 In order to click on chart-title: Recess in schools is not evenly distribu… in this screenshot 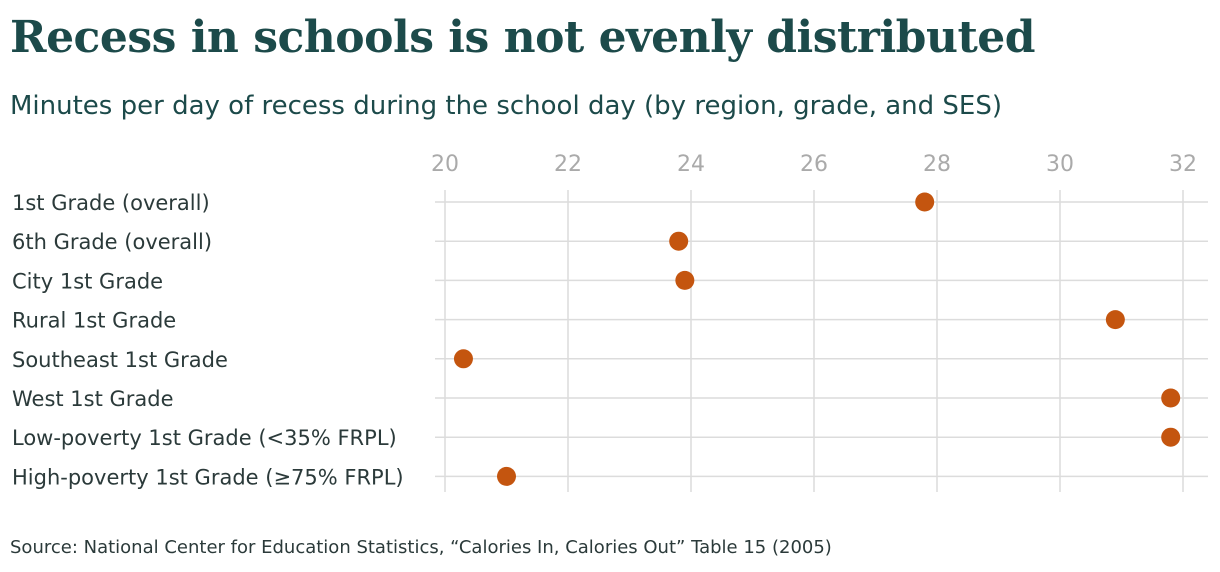, I will do `click(523, 37)`.